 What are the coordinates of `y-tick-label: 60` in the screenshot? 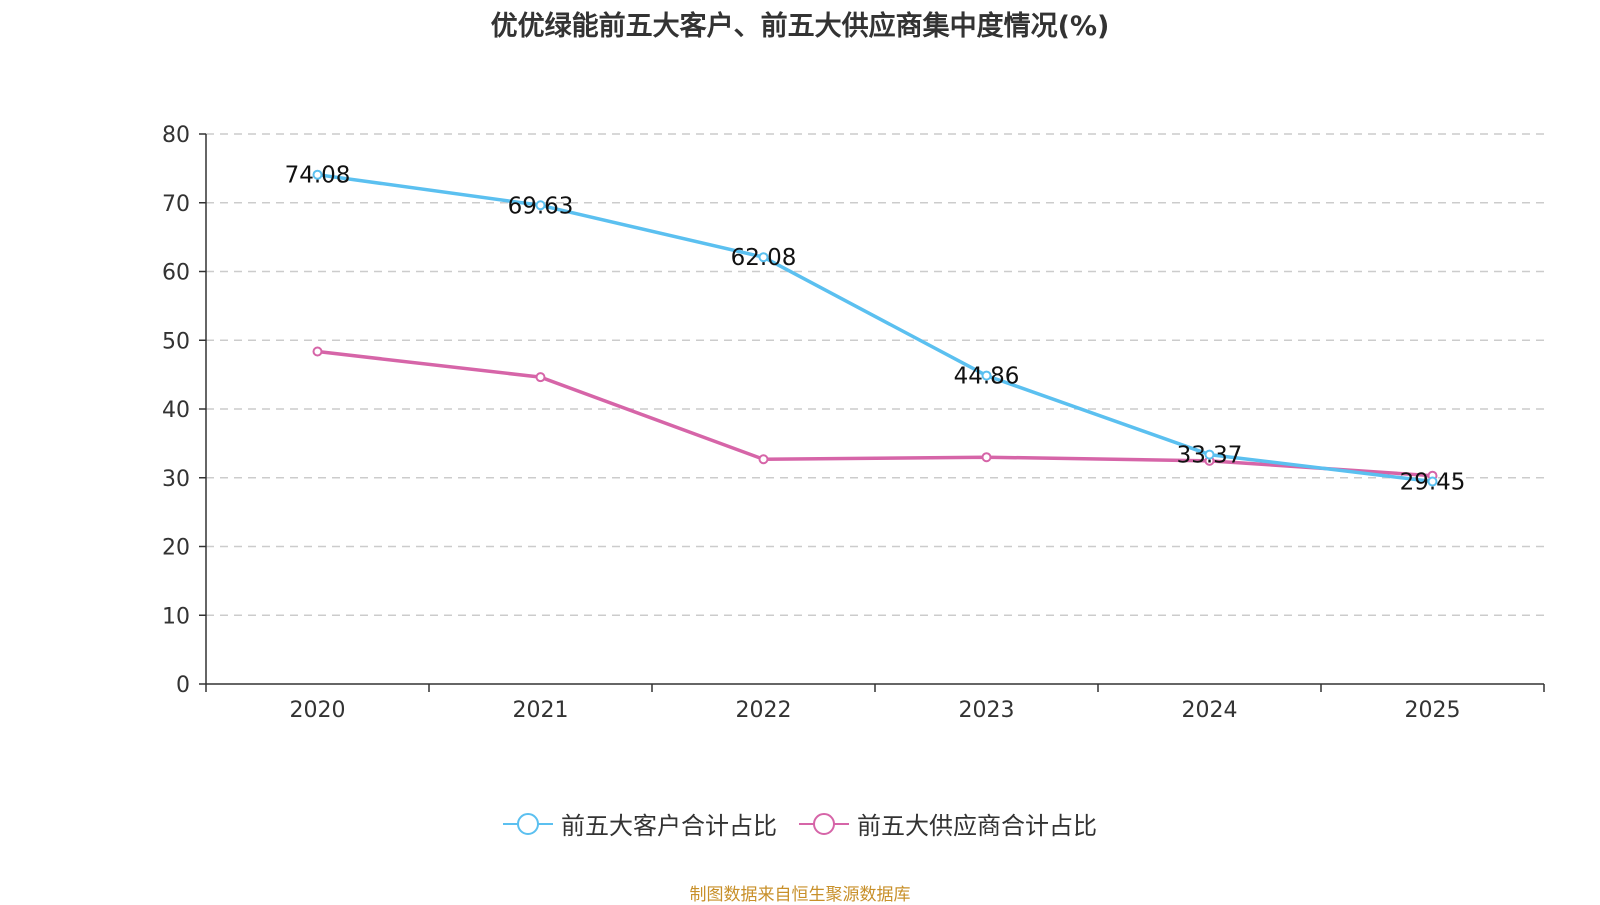 It's located at (176, 273).